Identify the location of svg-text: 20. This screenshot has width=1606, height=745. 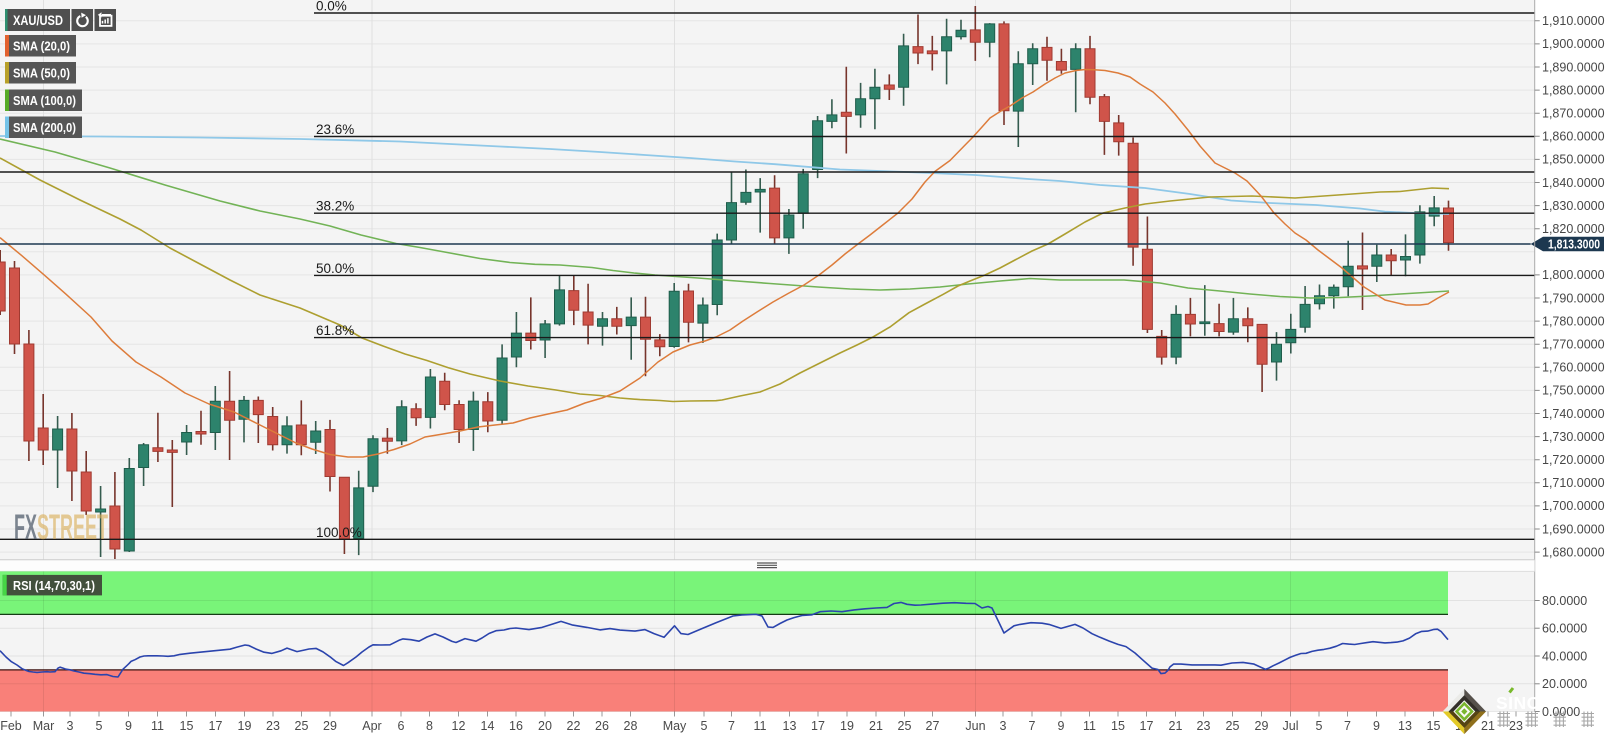
(545, 726).